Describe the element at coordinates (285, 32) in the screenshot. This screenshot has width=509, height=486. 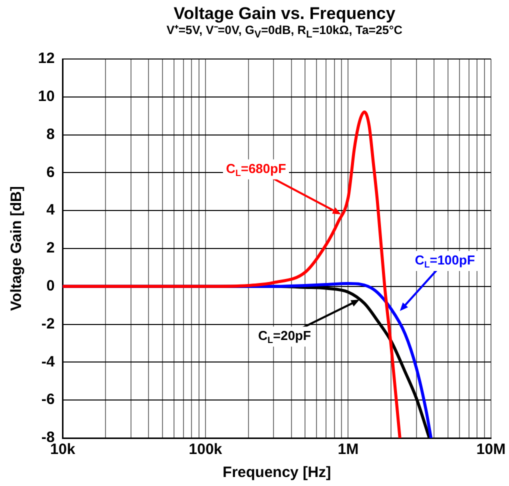
I see `chart-subtitle: V⁺=5V, V⁻=0V, G$_{V}$=0dB, R$_{L}$=10kΩ, Ta=25°C` at that location.